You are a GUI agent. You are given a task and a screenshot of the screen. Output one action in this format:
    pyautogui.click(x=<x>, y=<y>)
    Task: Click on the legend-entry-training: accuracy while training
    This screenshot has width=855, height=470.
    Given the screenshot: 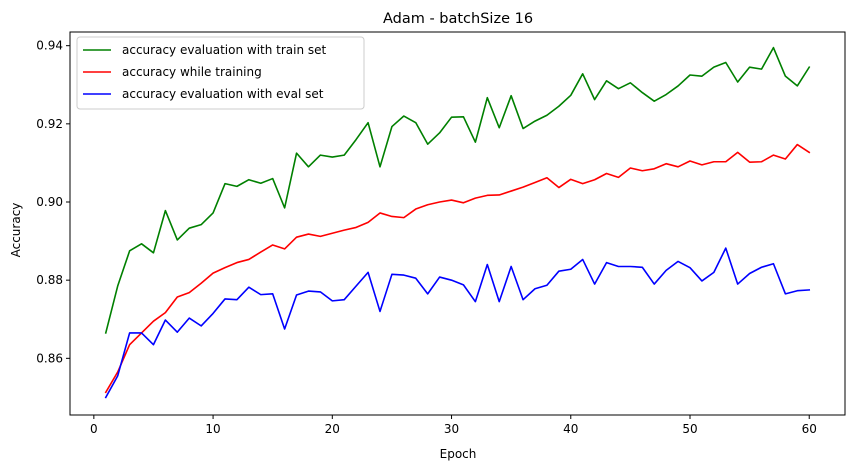 What is the action you would take?
    pyautogui.click(x=192, y=72)
    